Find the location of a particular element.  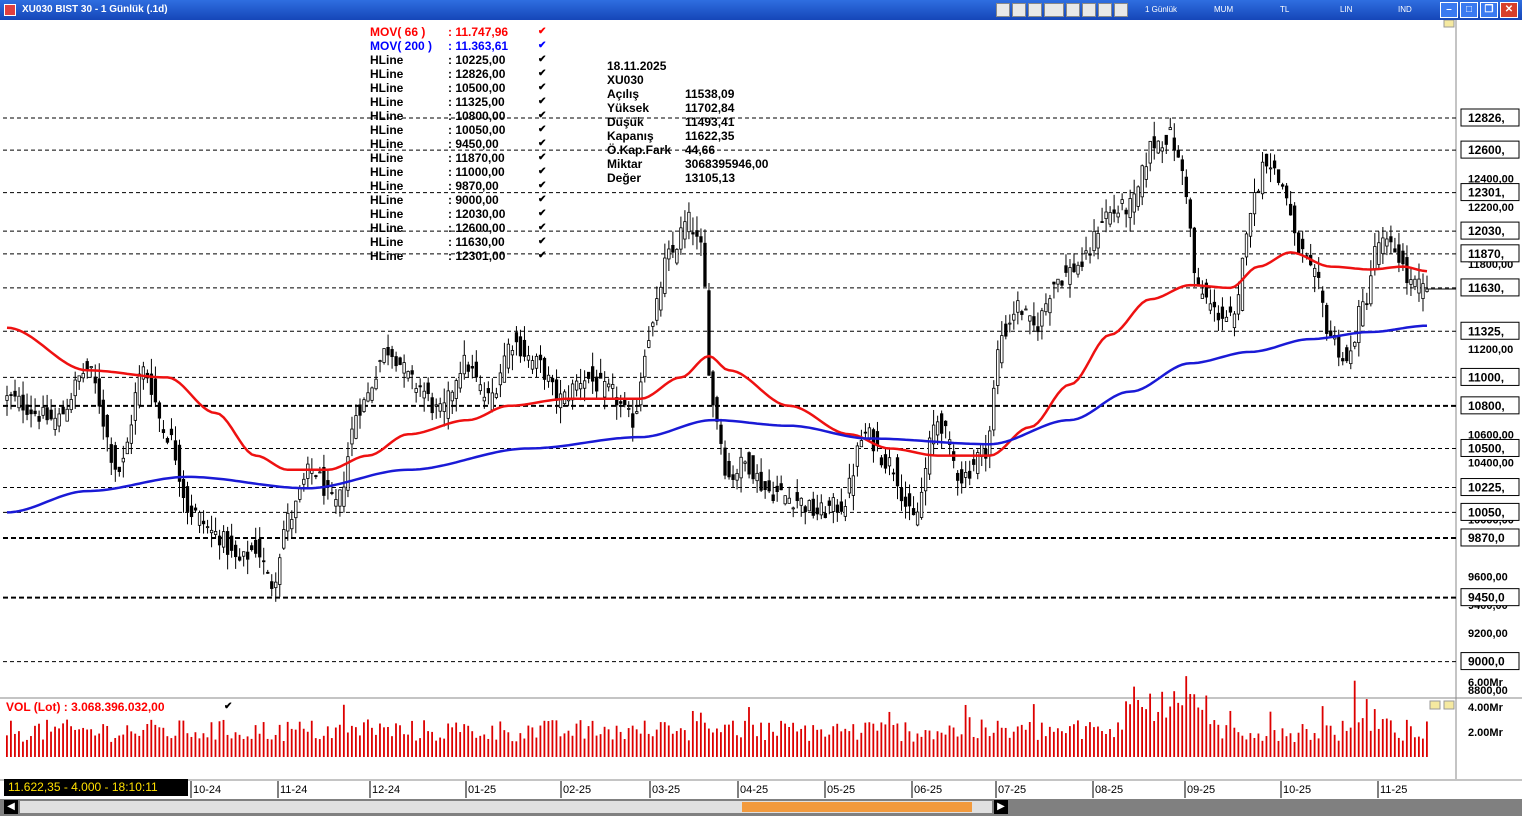

scroll-right-arrow-icon: ▶ is located at coordinates (1001, 807).